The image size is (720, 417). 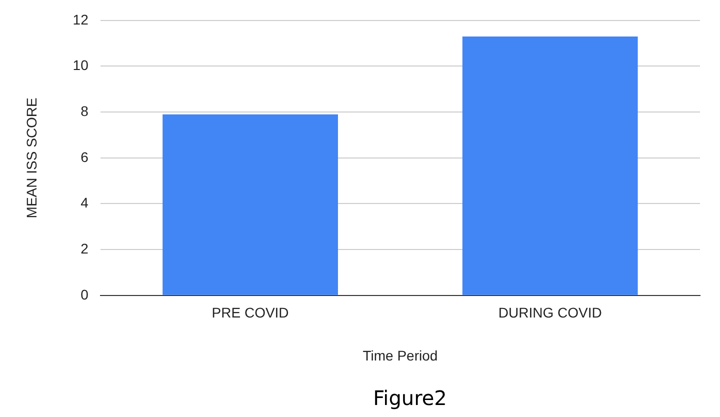 I want to click on x-tick-label: PRE COVID, so click(x=250, y=312).